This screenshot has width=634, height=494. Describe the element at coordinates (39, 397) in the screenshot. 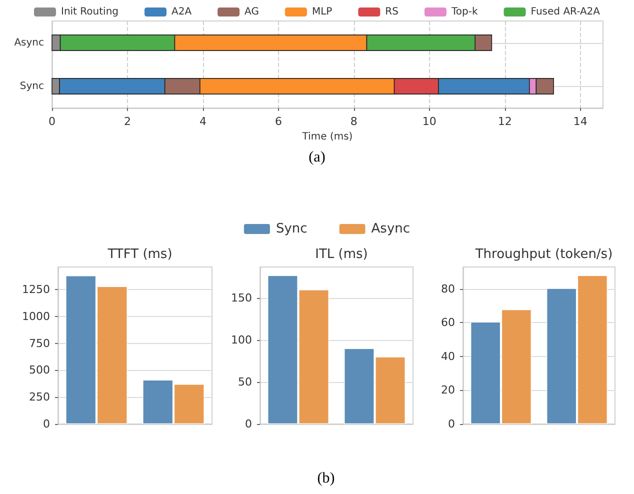

I see `y-tick-label: 250` at that location.